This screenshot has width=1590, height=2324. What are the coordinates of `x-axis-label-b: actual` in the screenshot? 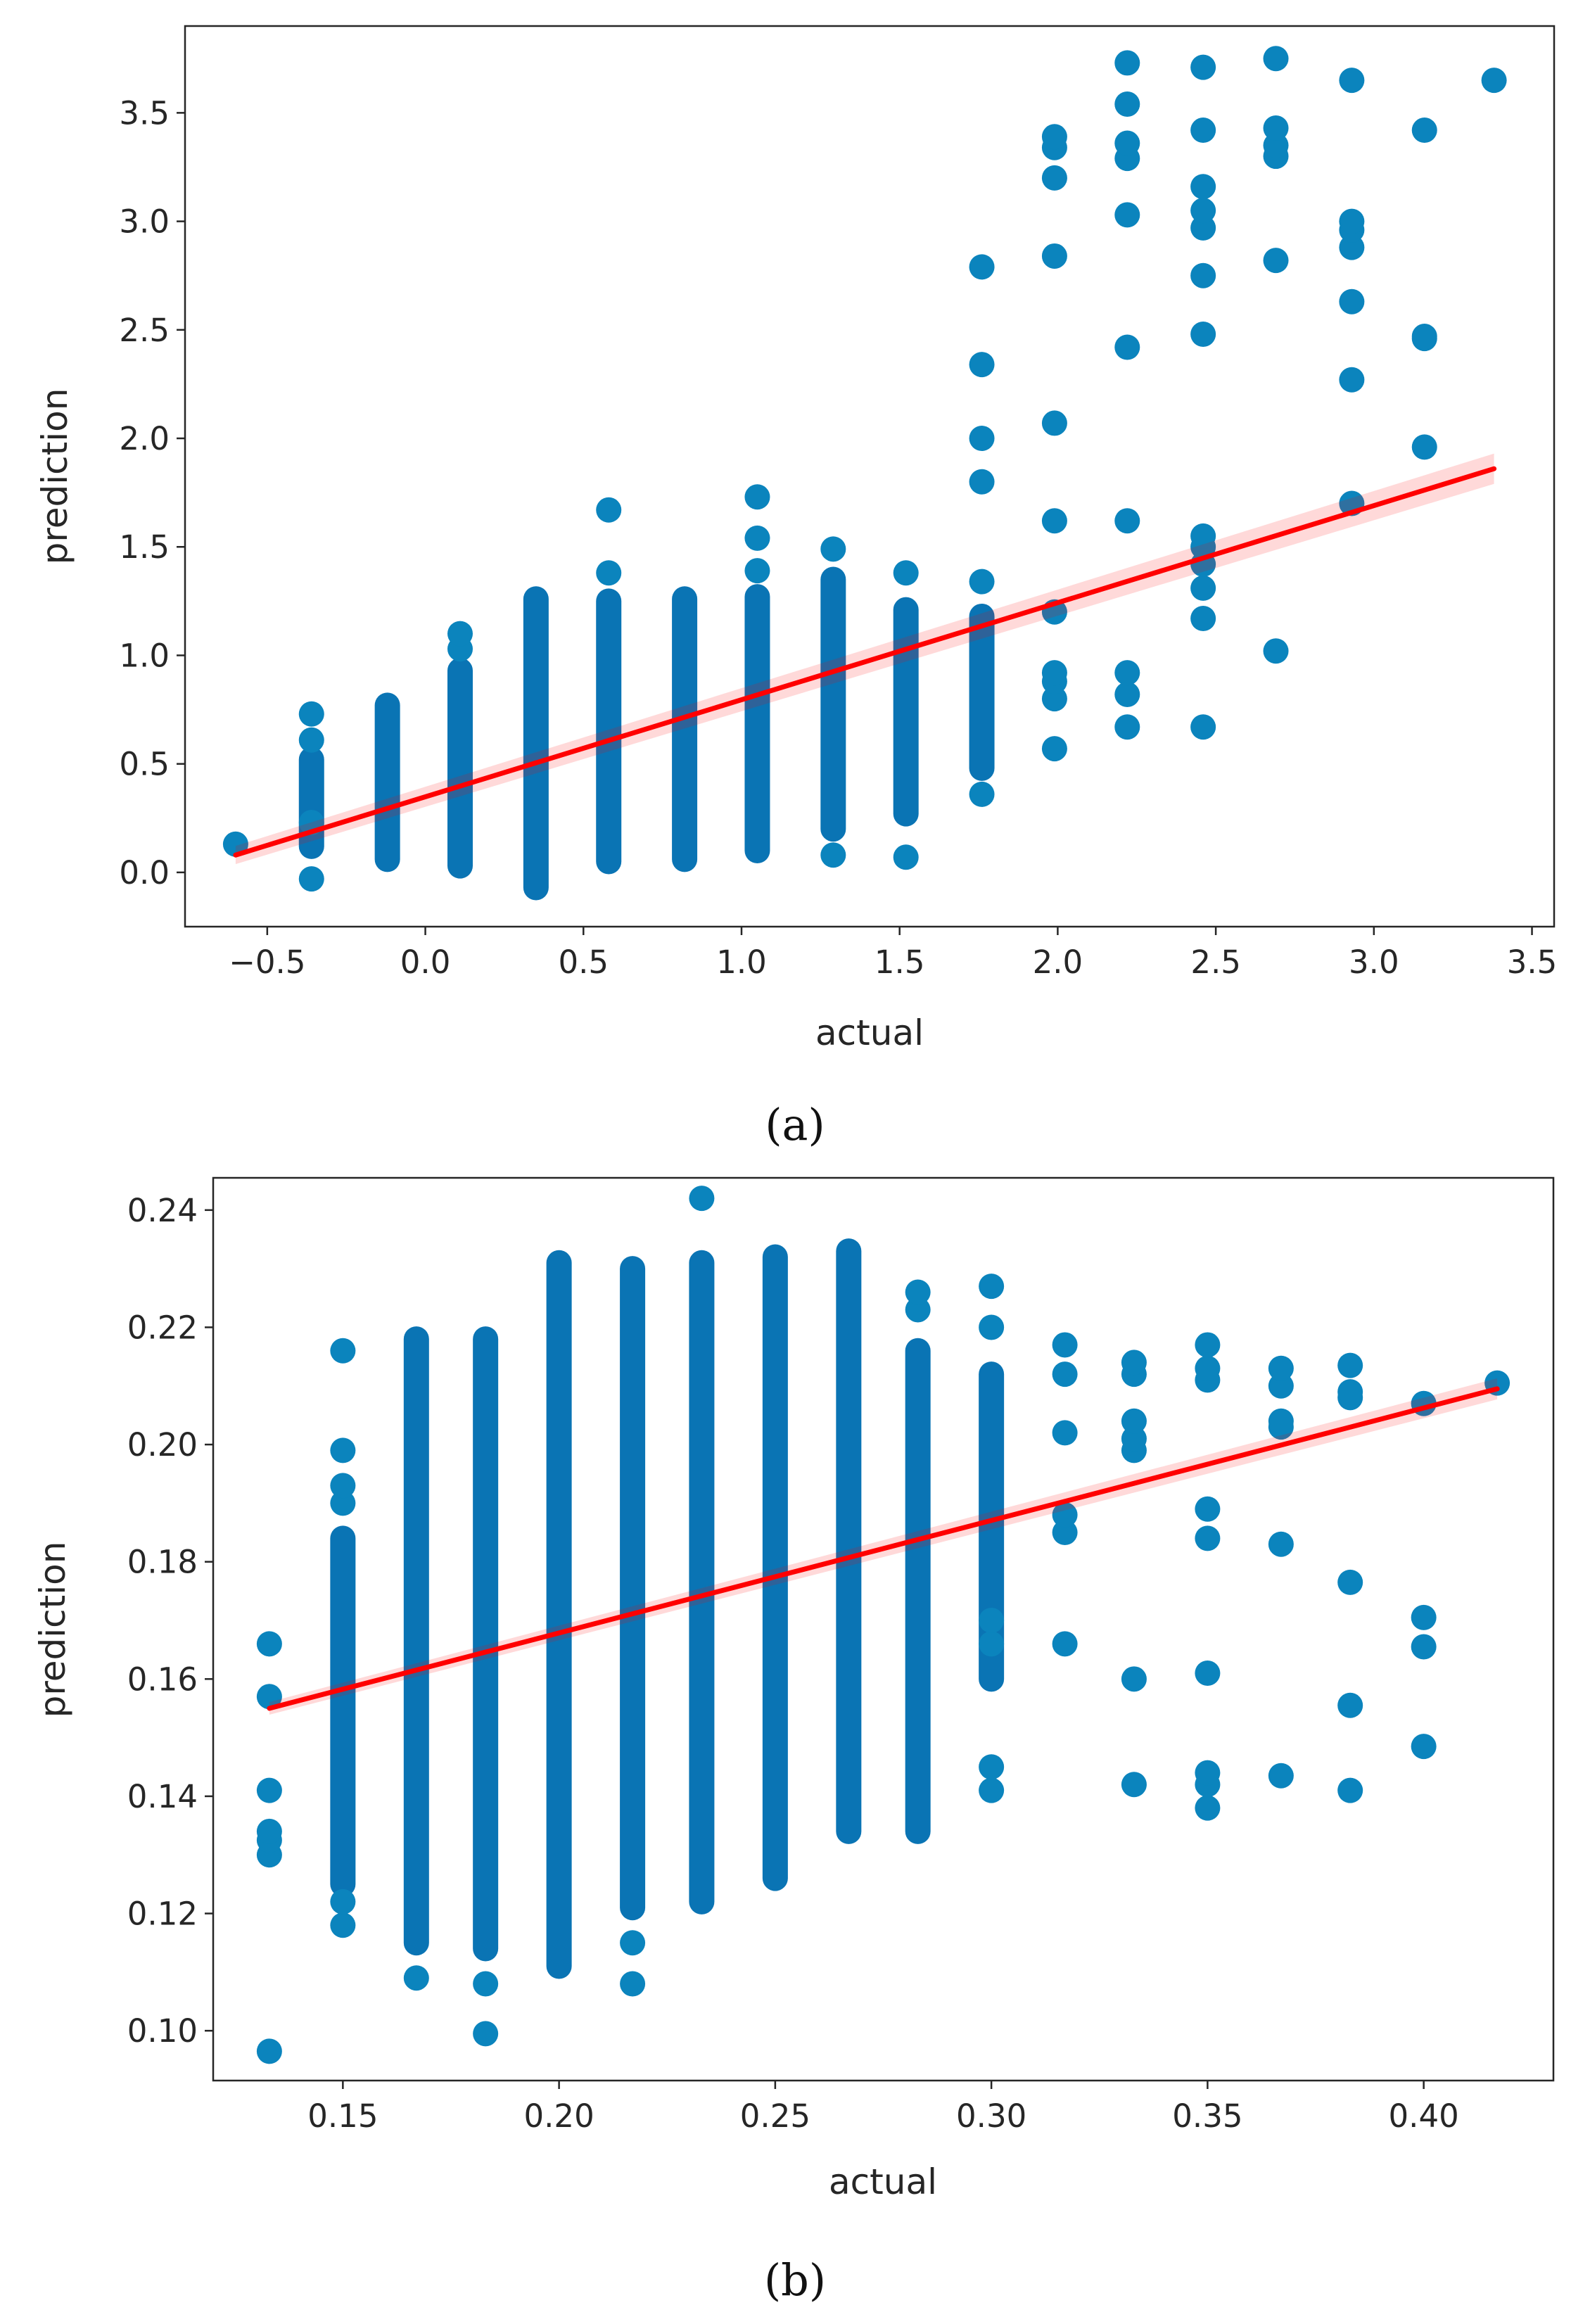 It's located at (883, 2181).